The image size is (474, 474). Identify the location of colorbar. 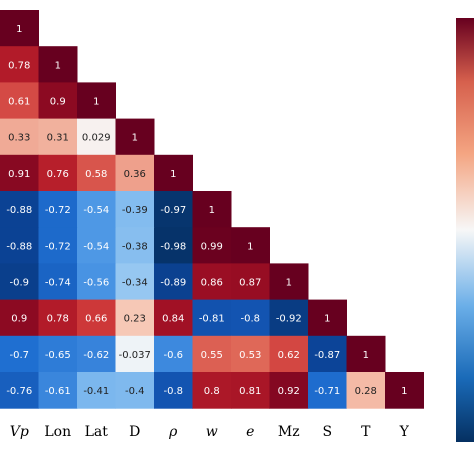
(465, 230).